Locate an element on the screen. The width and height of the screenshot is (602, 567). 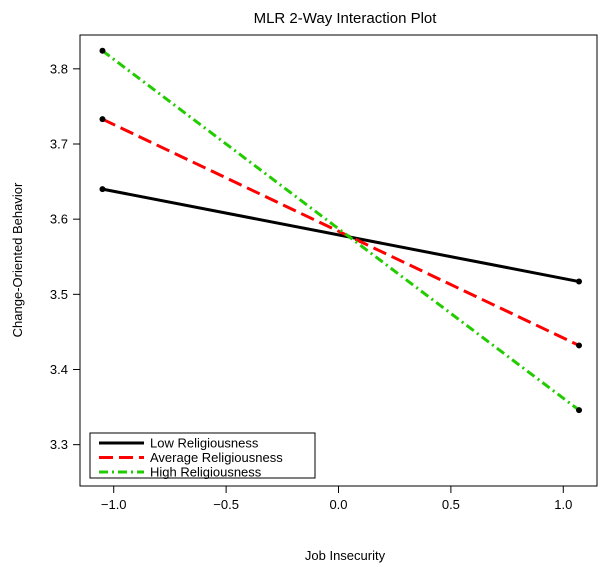
legend-label-3: High Religiousness is located at coordinates (206, 472).